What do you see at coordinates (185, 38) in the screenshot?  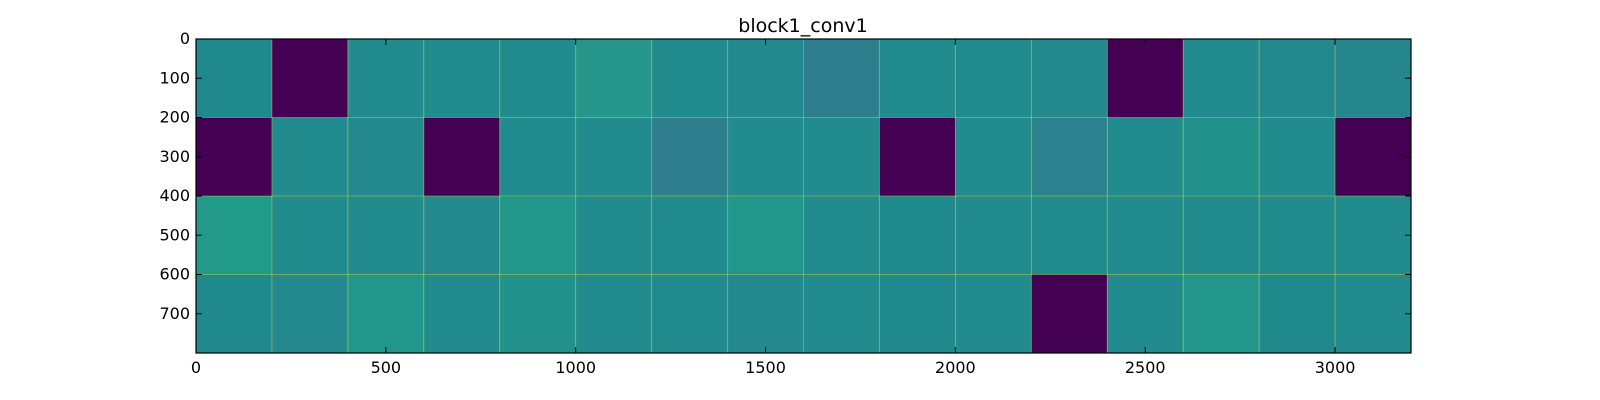 I see `y-tick-label: 0` at bounding box center [185, 38].